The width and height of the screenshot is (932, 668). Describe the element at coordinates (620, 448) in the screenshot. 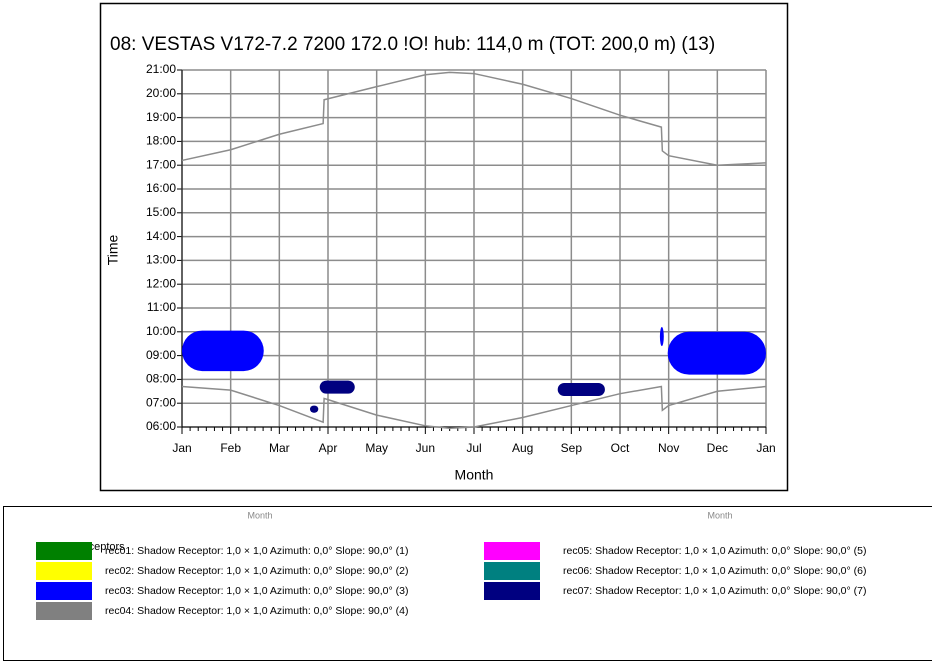

I see `x-tick-label: Oct` at that location.